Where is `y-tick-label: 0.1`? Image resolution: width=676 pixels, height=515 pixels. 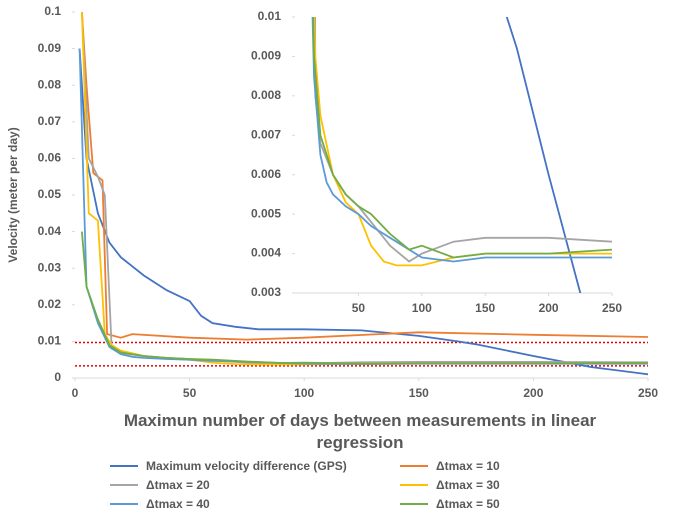 y-tick-label: 0.1 is located at coordinates (52, 11).